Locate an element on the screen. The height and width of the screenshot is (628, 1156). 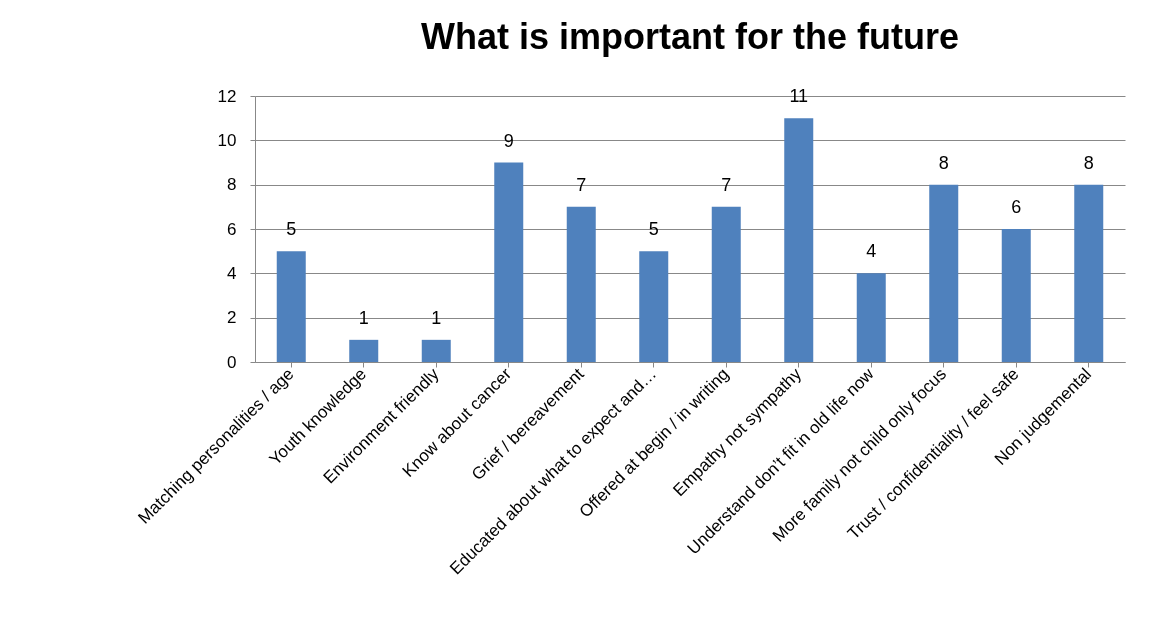
y-tick-label: 0 is located at coordinates (232, 362).